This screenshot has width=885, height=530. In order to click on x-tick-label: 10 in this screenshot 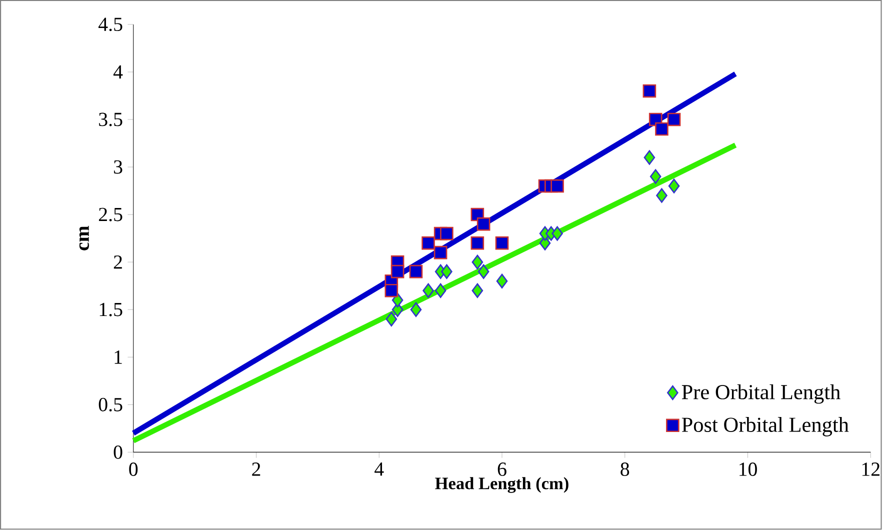, I will do `click(748, 469)`.